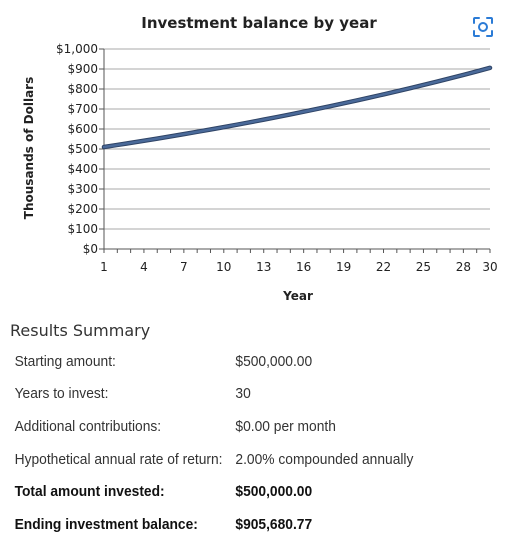 The height and width of the screenshot is (547, 523). Describe the element at coordinates (89, 492) in the screenshot. I see `summary-label: Total amount invested:` at that location.